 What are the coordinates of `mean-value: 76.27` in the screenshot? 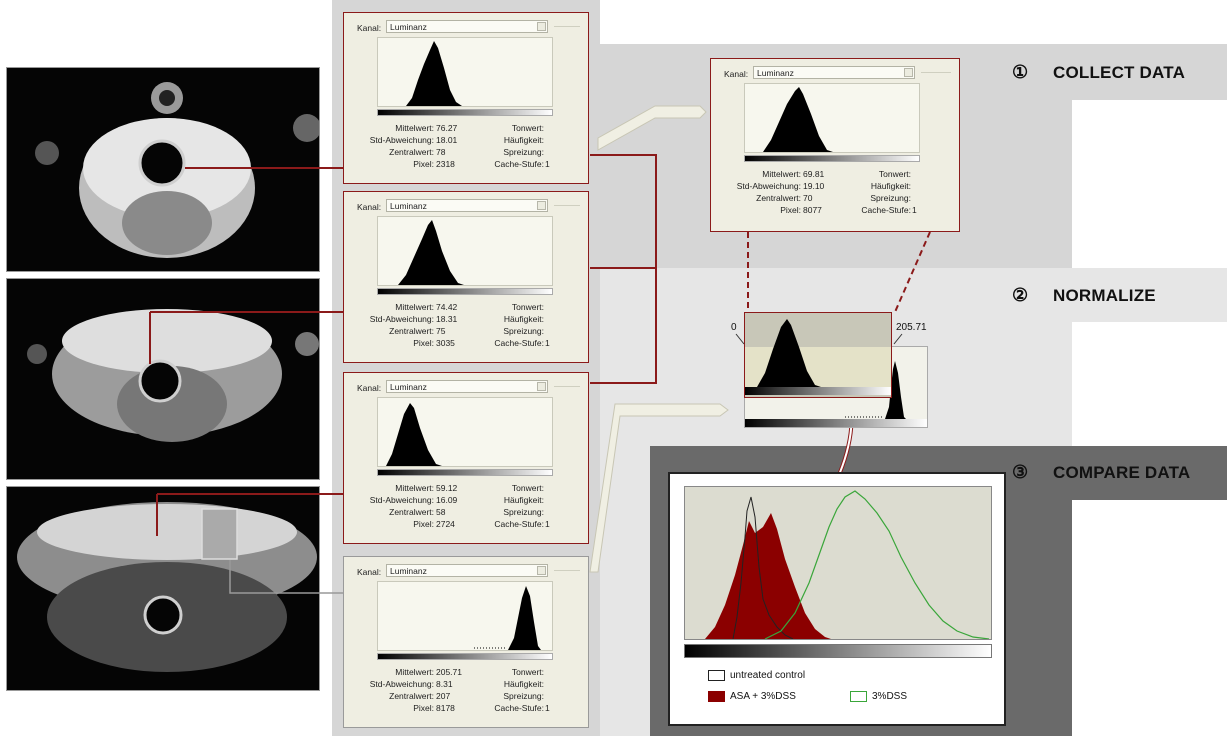 It's located at (447, 128).